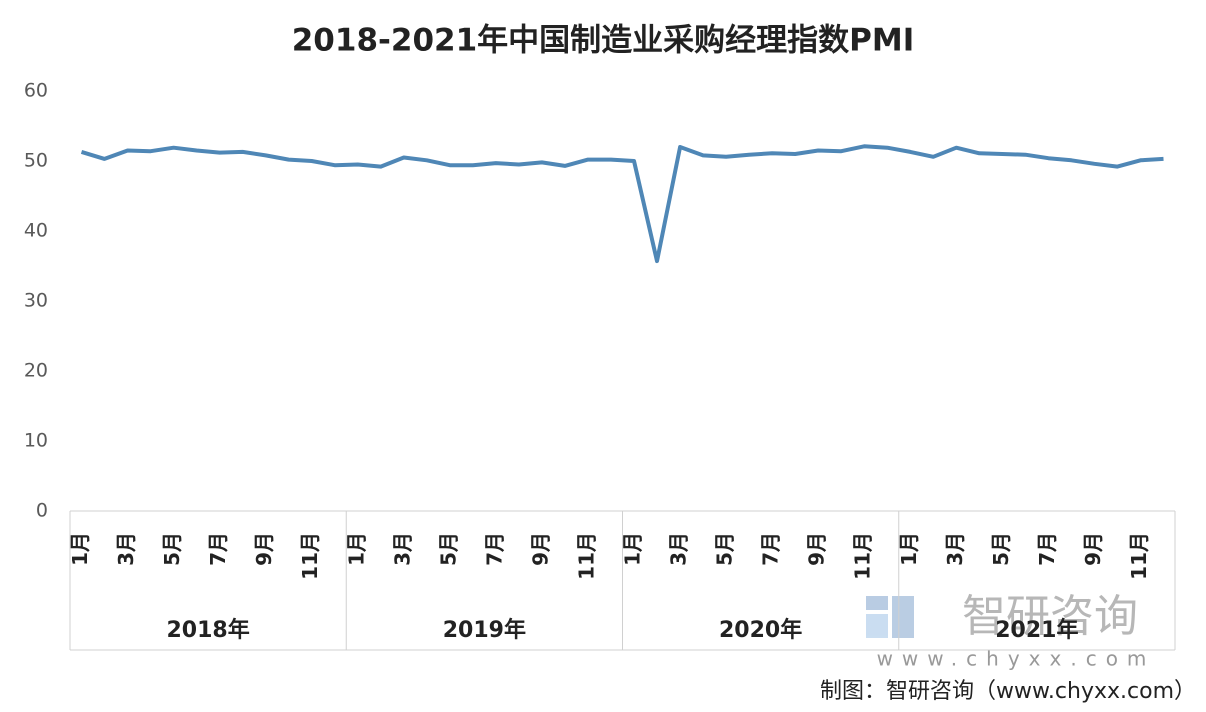 This screenshot has height=712, width=1206. What do you see at coordinates (42, 511) in the screenshot?
I see `y-tick-label: 0` at bounding box center [42, 511].